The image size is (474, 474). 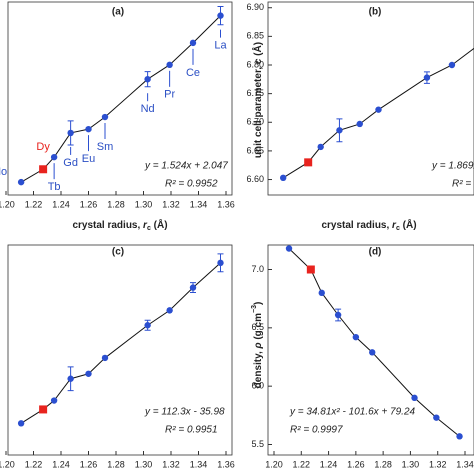 What do you see at coordinates (257, 327) in the screenshot?
I see `y-tick-label: 6.5` at bounding box center [257, 327].